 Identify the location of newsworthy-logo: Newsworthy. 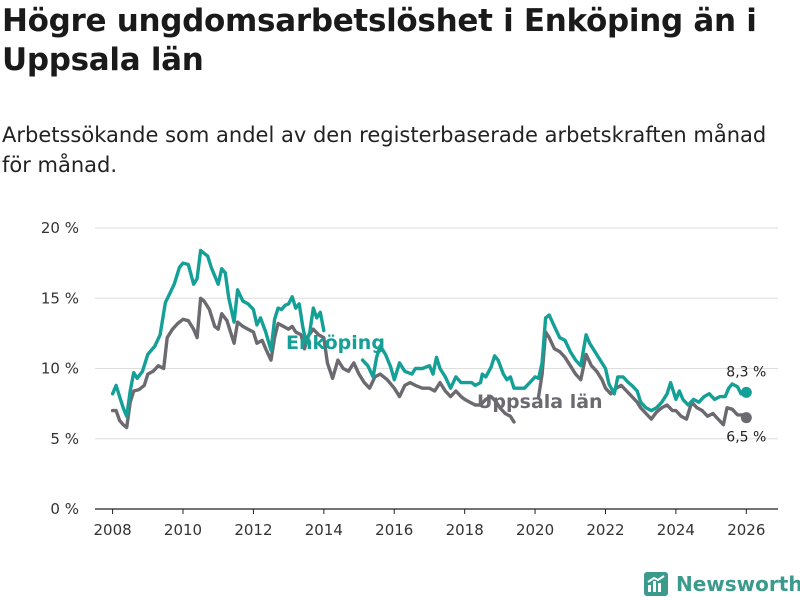
(722, 584).